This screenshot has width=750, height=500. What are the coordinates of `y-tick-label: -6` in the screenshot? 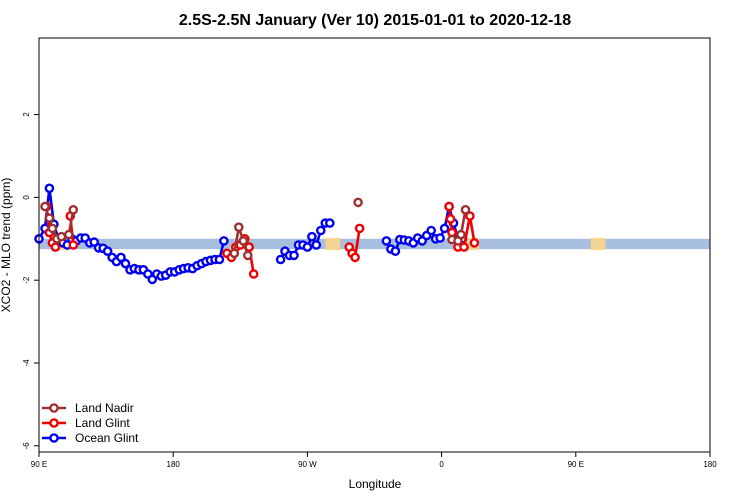 It's located at (26, 446).